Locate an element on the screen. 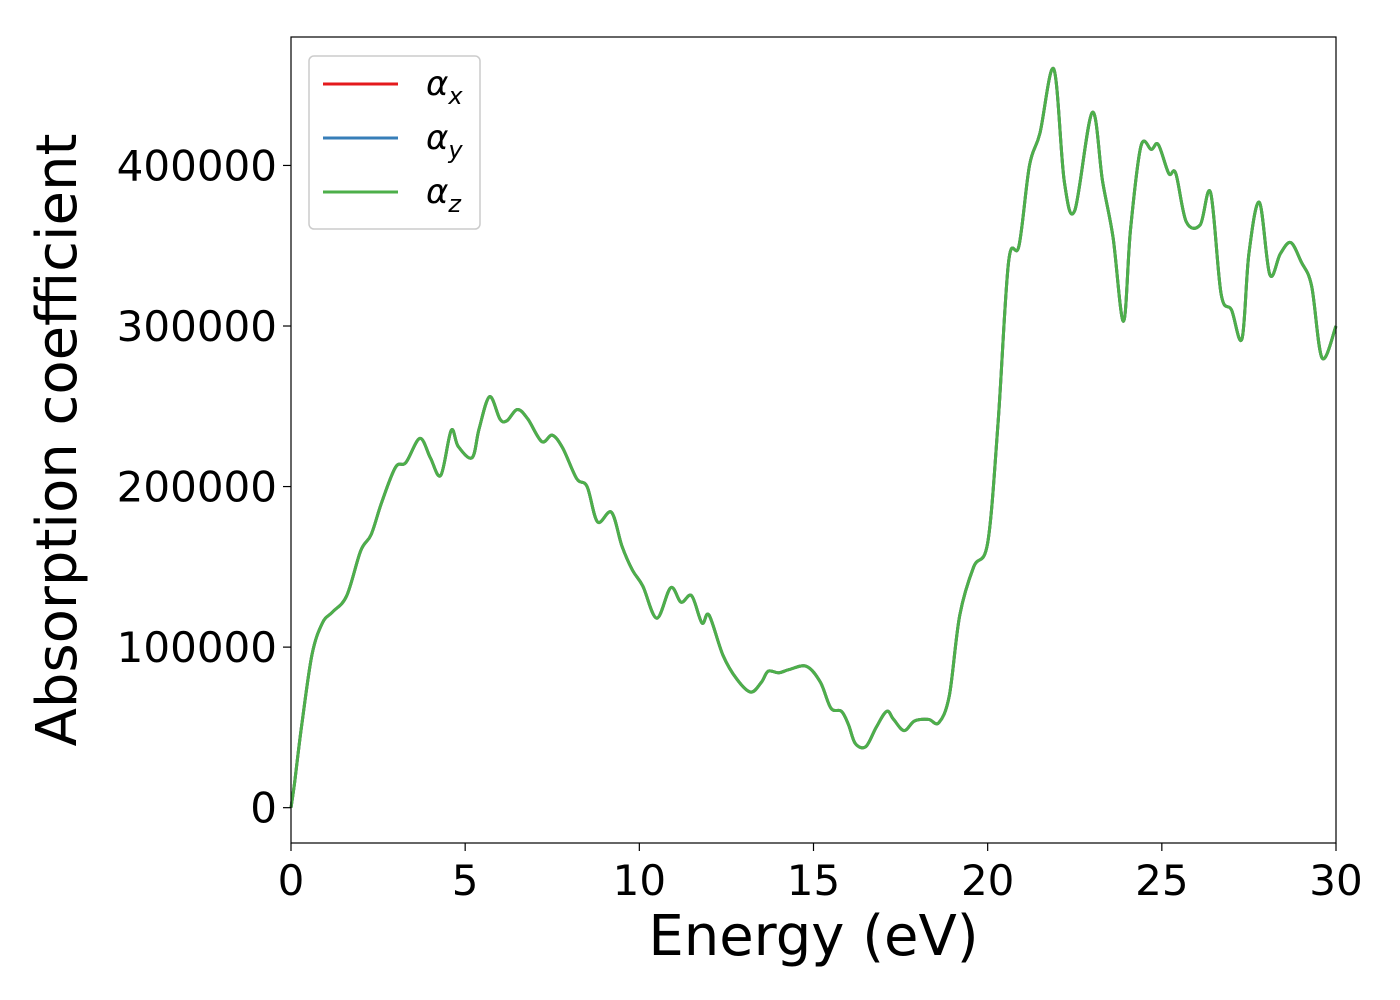  y-axis: 0 100000 200000 300000 400000 is located at coordinates (204, 487).